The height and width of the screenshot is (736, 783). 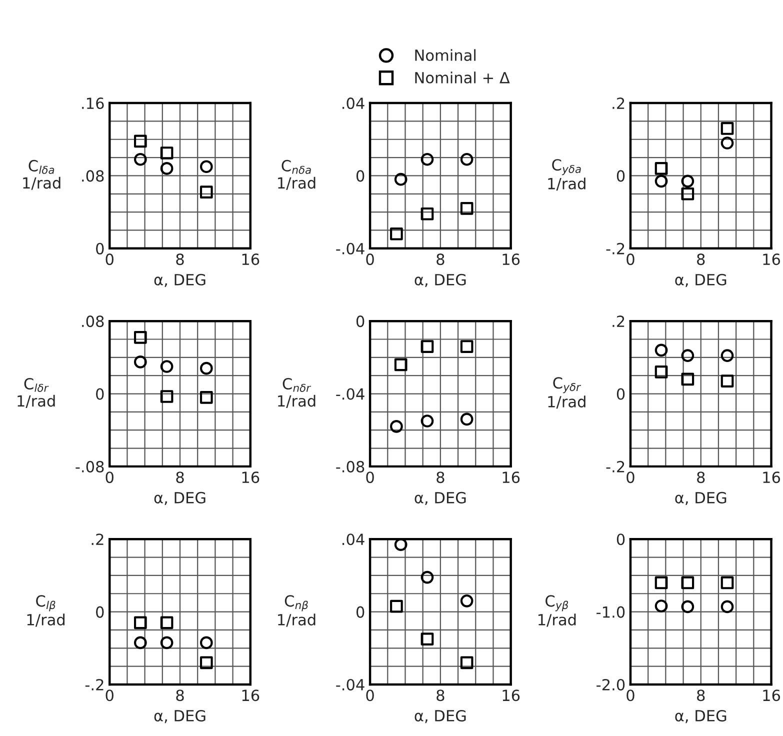 What do you see at coordinates (610, 612) in the screenshot?
I see `y-tick-label: -1.0` at bounding box center [610, 612].